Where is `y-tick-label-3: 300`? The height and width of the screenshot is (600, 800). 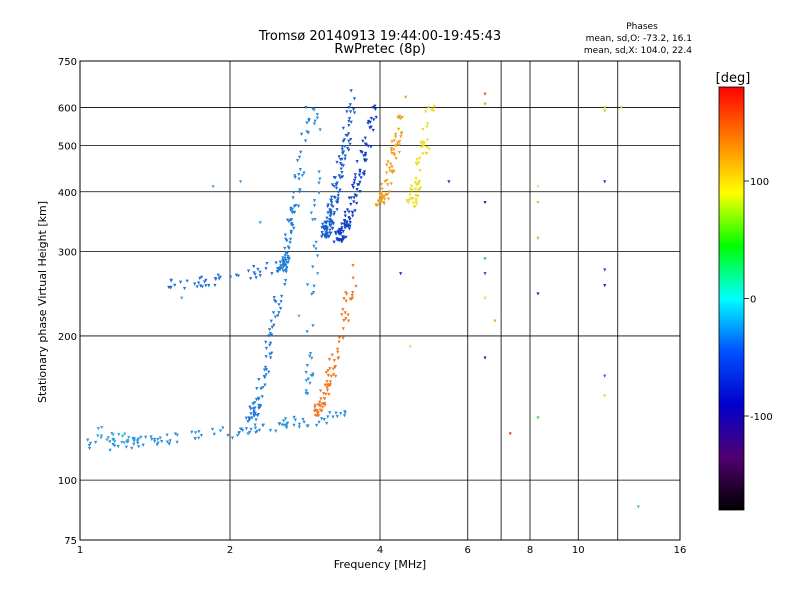
y-tick-label-3: 300 is located at coordinates (67, 253).